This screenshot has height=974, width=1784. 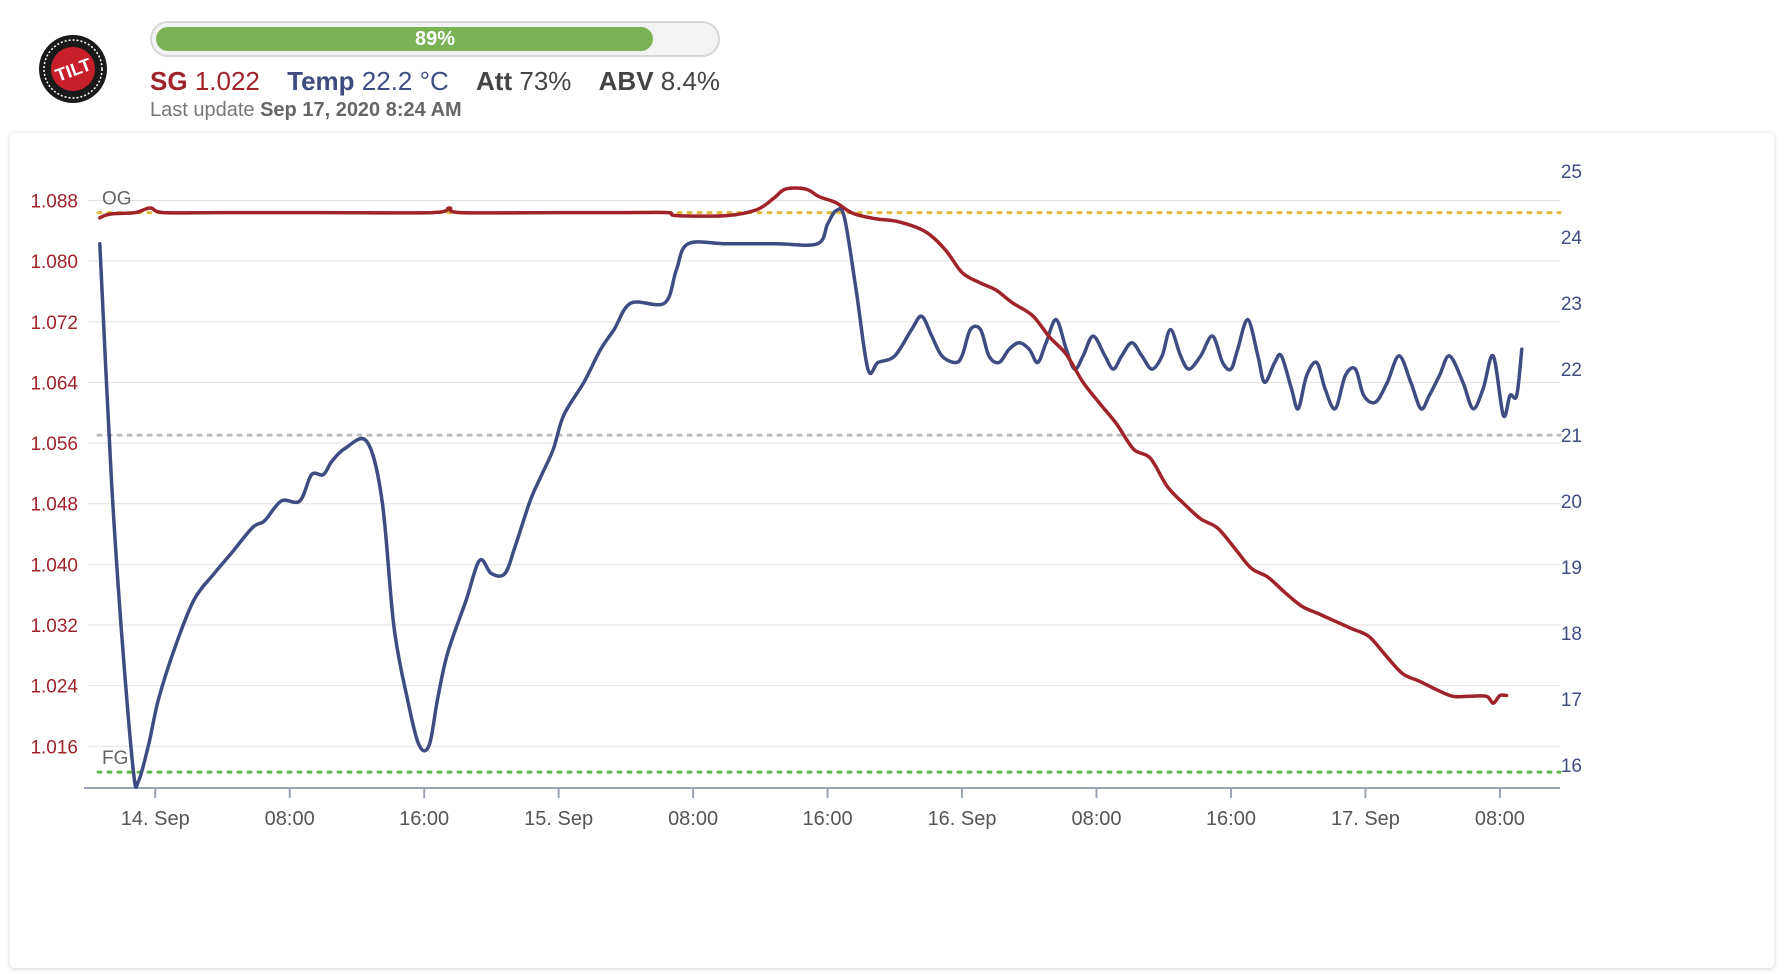 I want to click on y-right-tick-label: 21, so click(x=1571, y=436).